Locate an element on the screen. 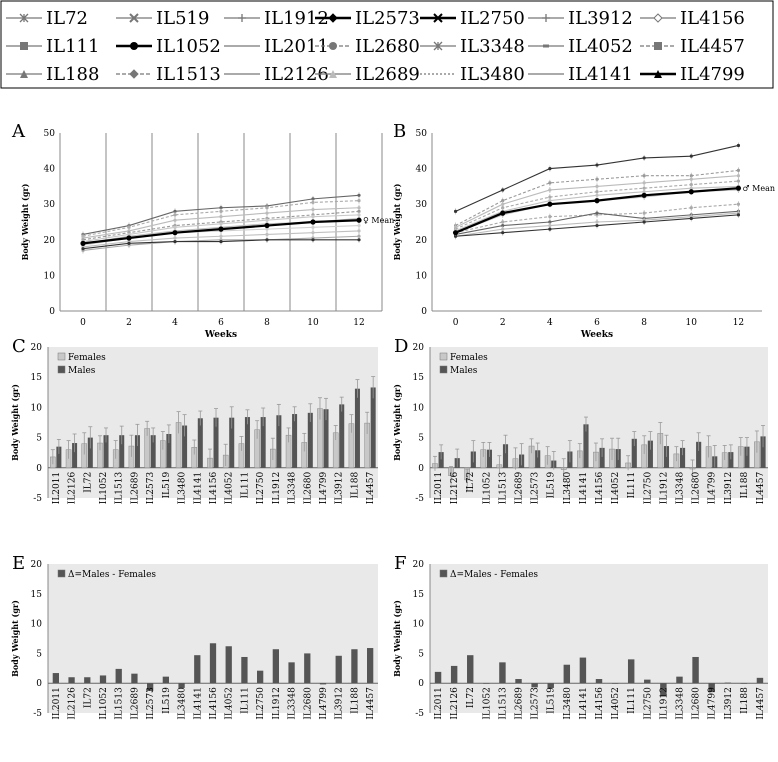 The image size is (778, 762). bar-il2750 is located at coordinates (263, 442).